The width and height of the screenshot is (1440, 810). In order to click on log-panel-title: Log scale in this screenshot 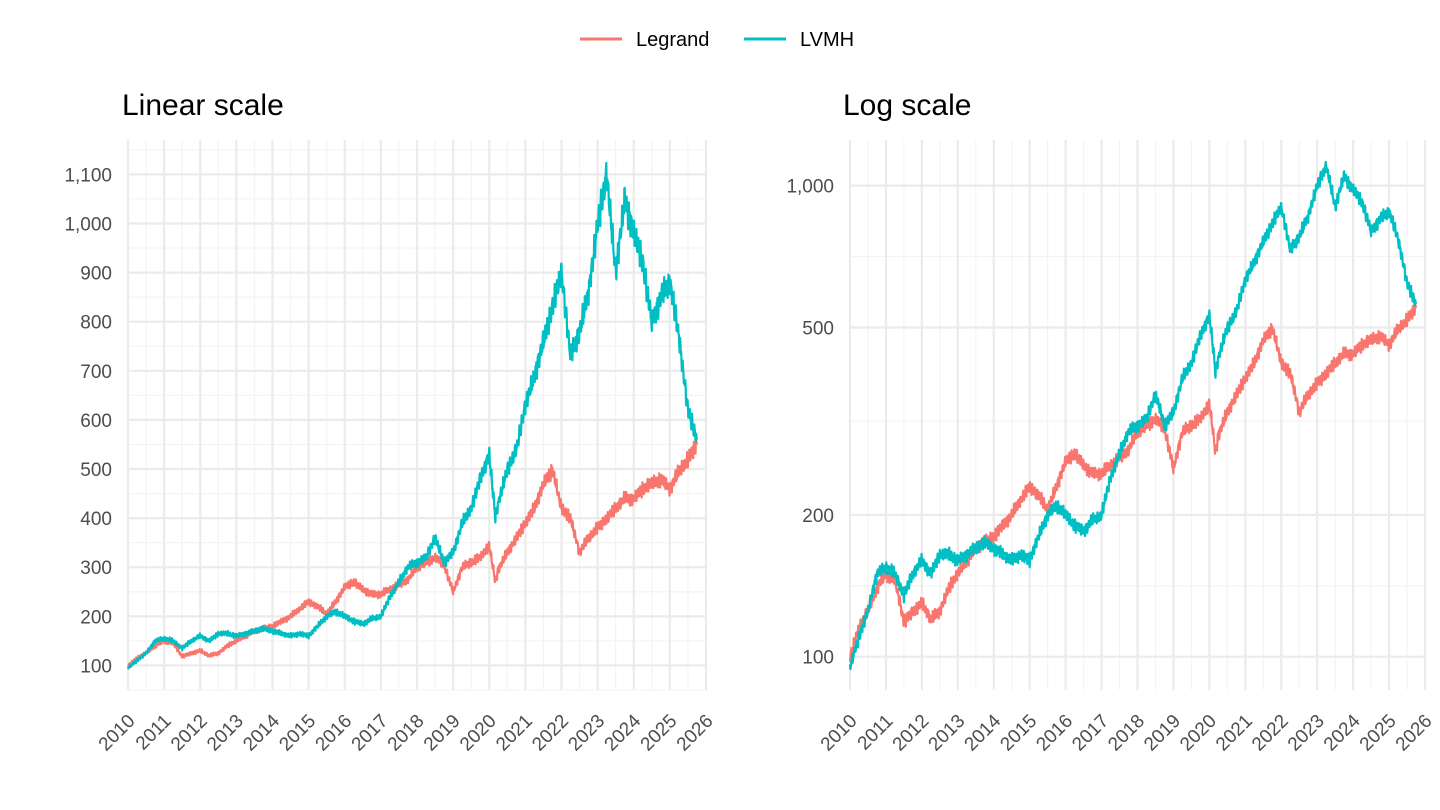, I will do `click(907, 105)`.